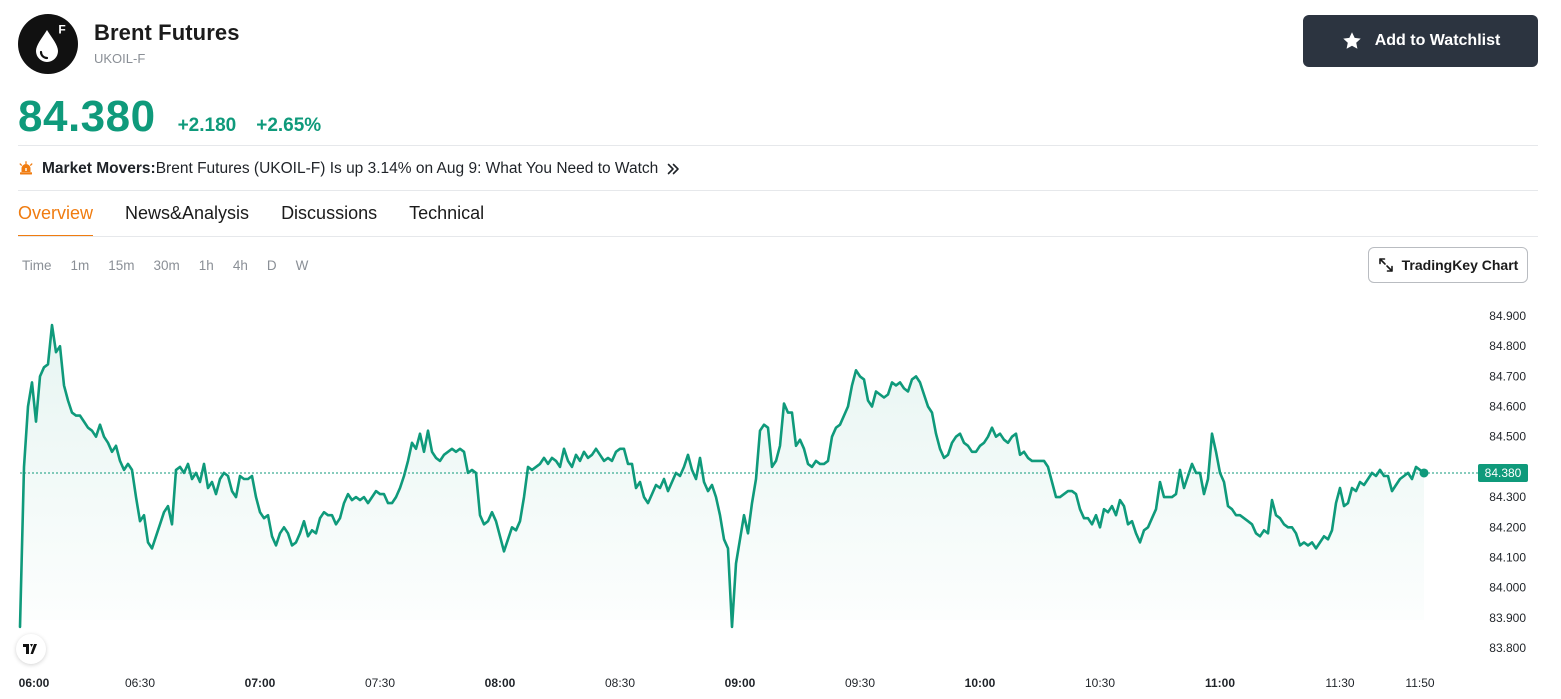 This screenshot has height=699, width=1561. Describe the element at coordinates (1507, 437) in the screenshot. I see `y-tick-label: 84.500` at that location.